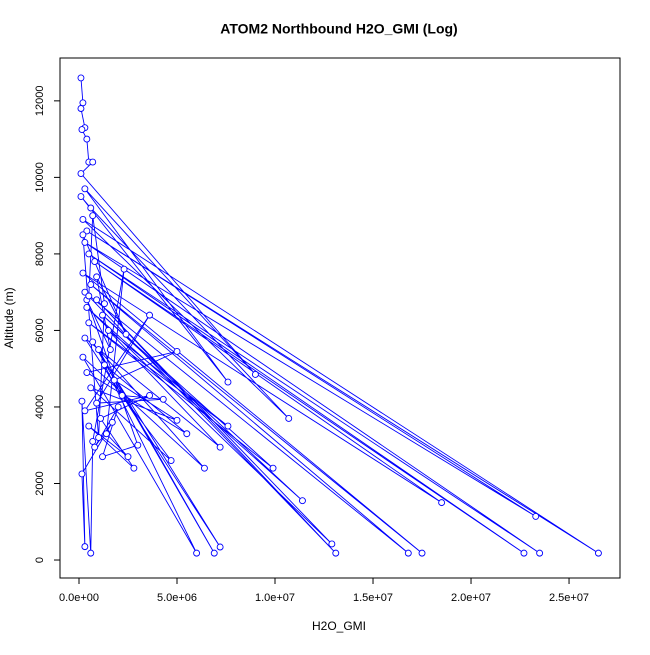  I want to click on x-tick-label: 1.0e+07, so click(275, 598).